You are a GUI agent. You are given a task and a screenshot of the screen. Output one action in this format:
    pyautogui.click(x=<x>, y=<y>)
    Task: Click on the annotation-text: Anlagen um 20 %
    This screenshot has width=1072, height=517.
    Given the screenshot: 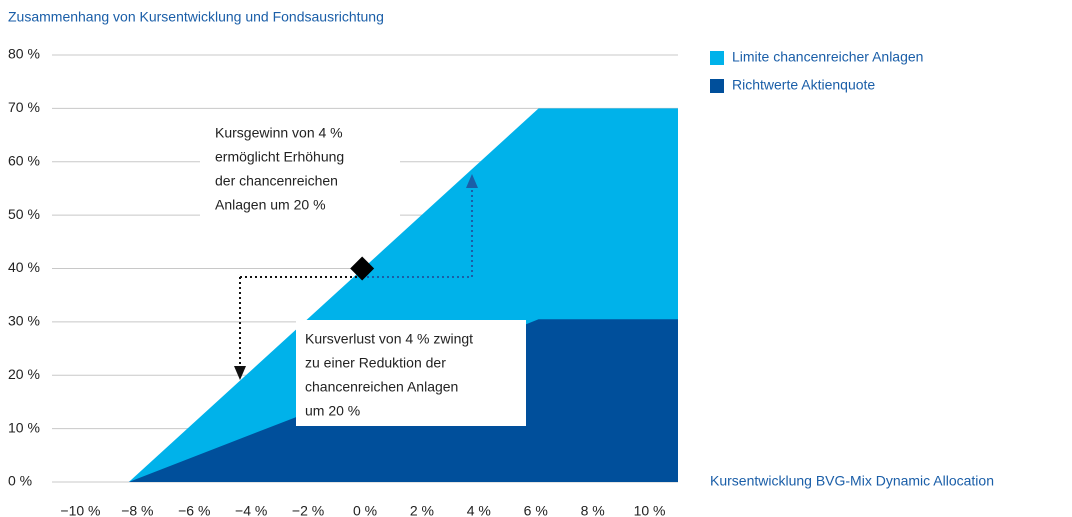 What is the action you would take?
    pyautogui.click(x=270, y=205)
    